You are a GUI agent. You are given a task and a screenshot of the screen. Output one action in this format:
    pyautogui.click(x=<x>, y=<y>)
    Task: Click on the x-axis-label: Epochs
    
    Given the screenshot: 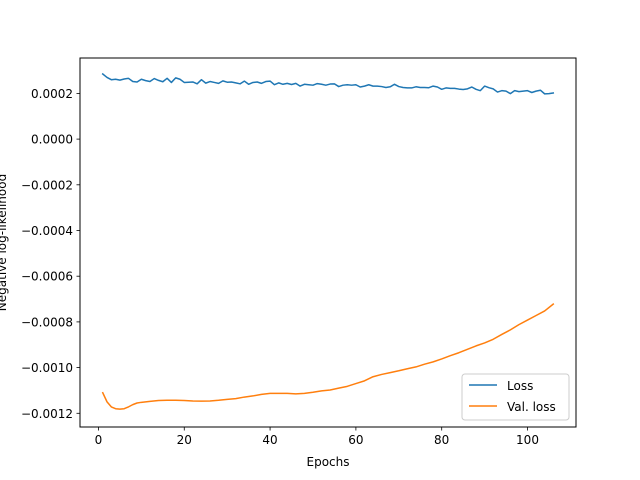 What is the action you would take?
    pyautogui.click(x=328, y=462)
    